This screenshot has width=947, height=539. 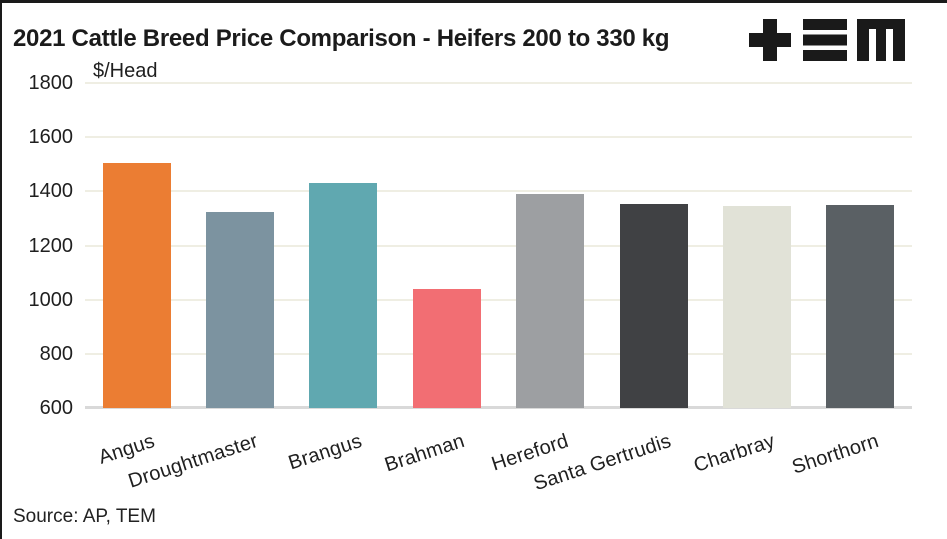 What do you see at coordinates (446, 348) in the screenshot?
I see `bar-brahman` at bounding box center [446, 348].